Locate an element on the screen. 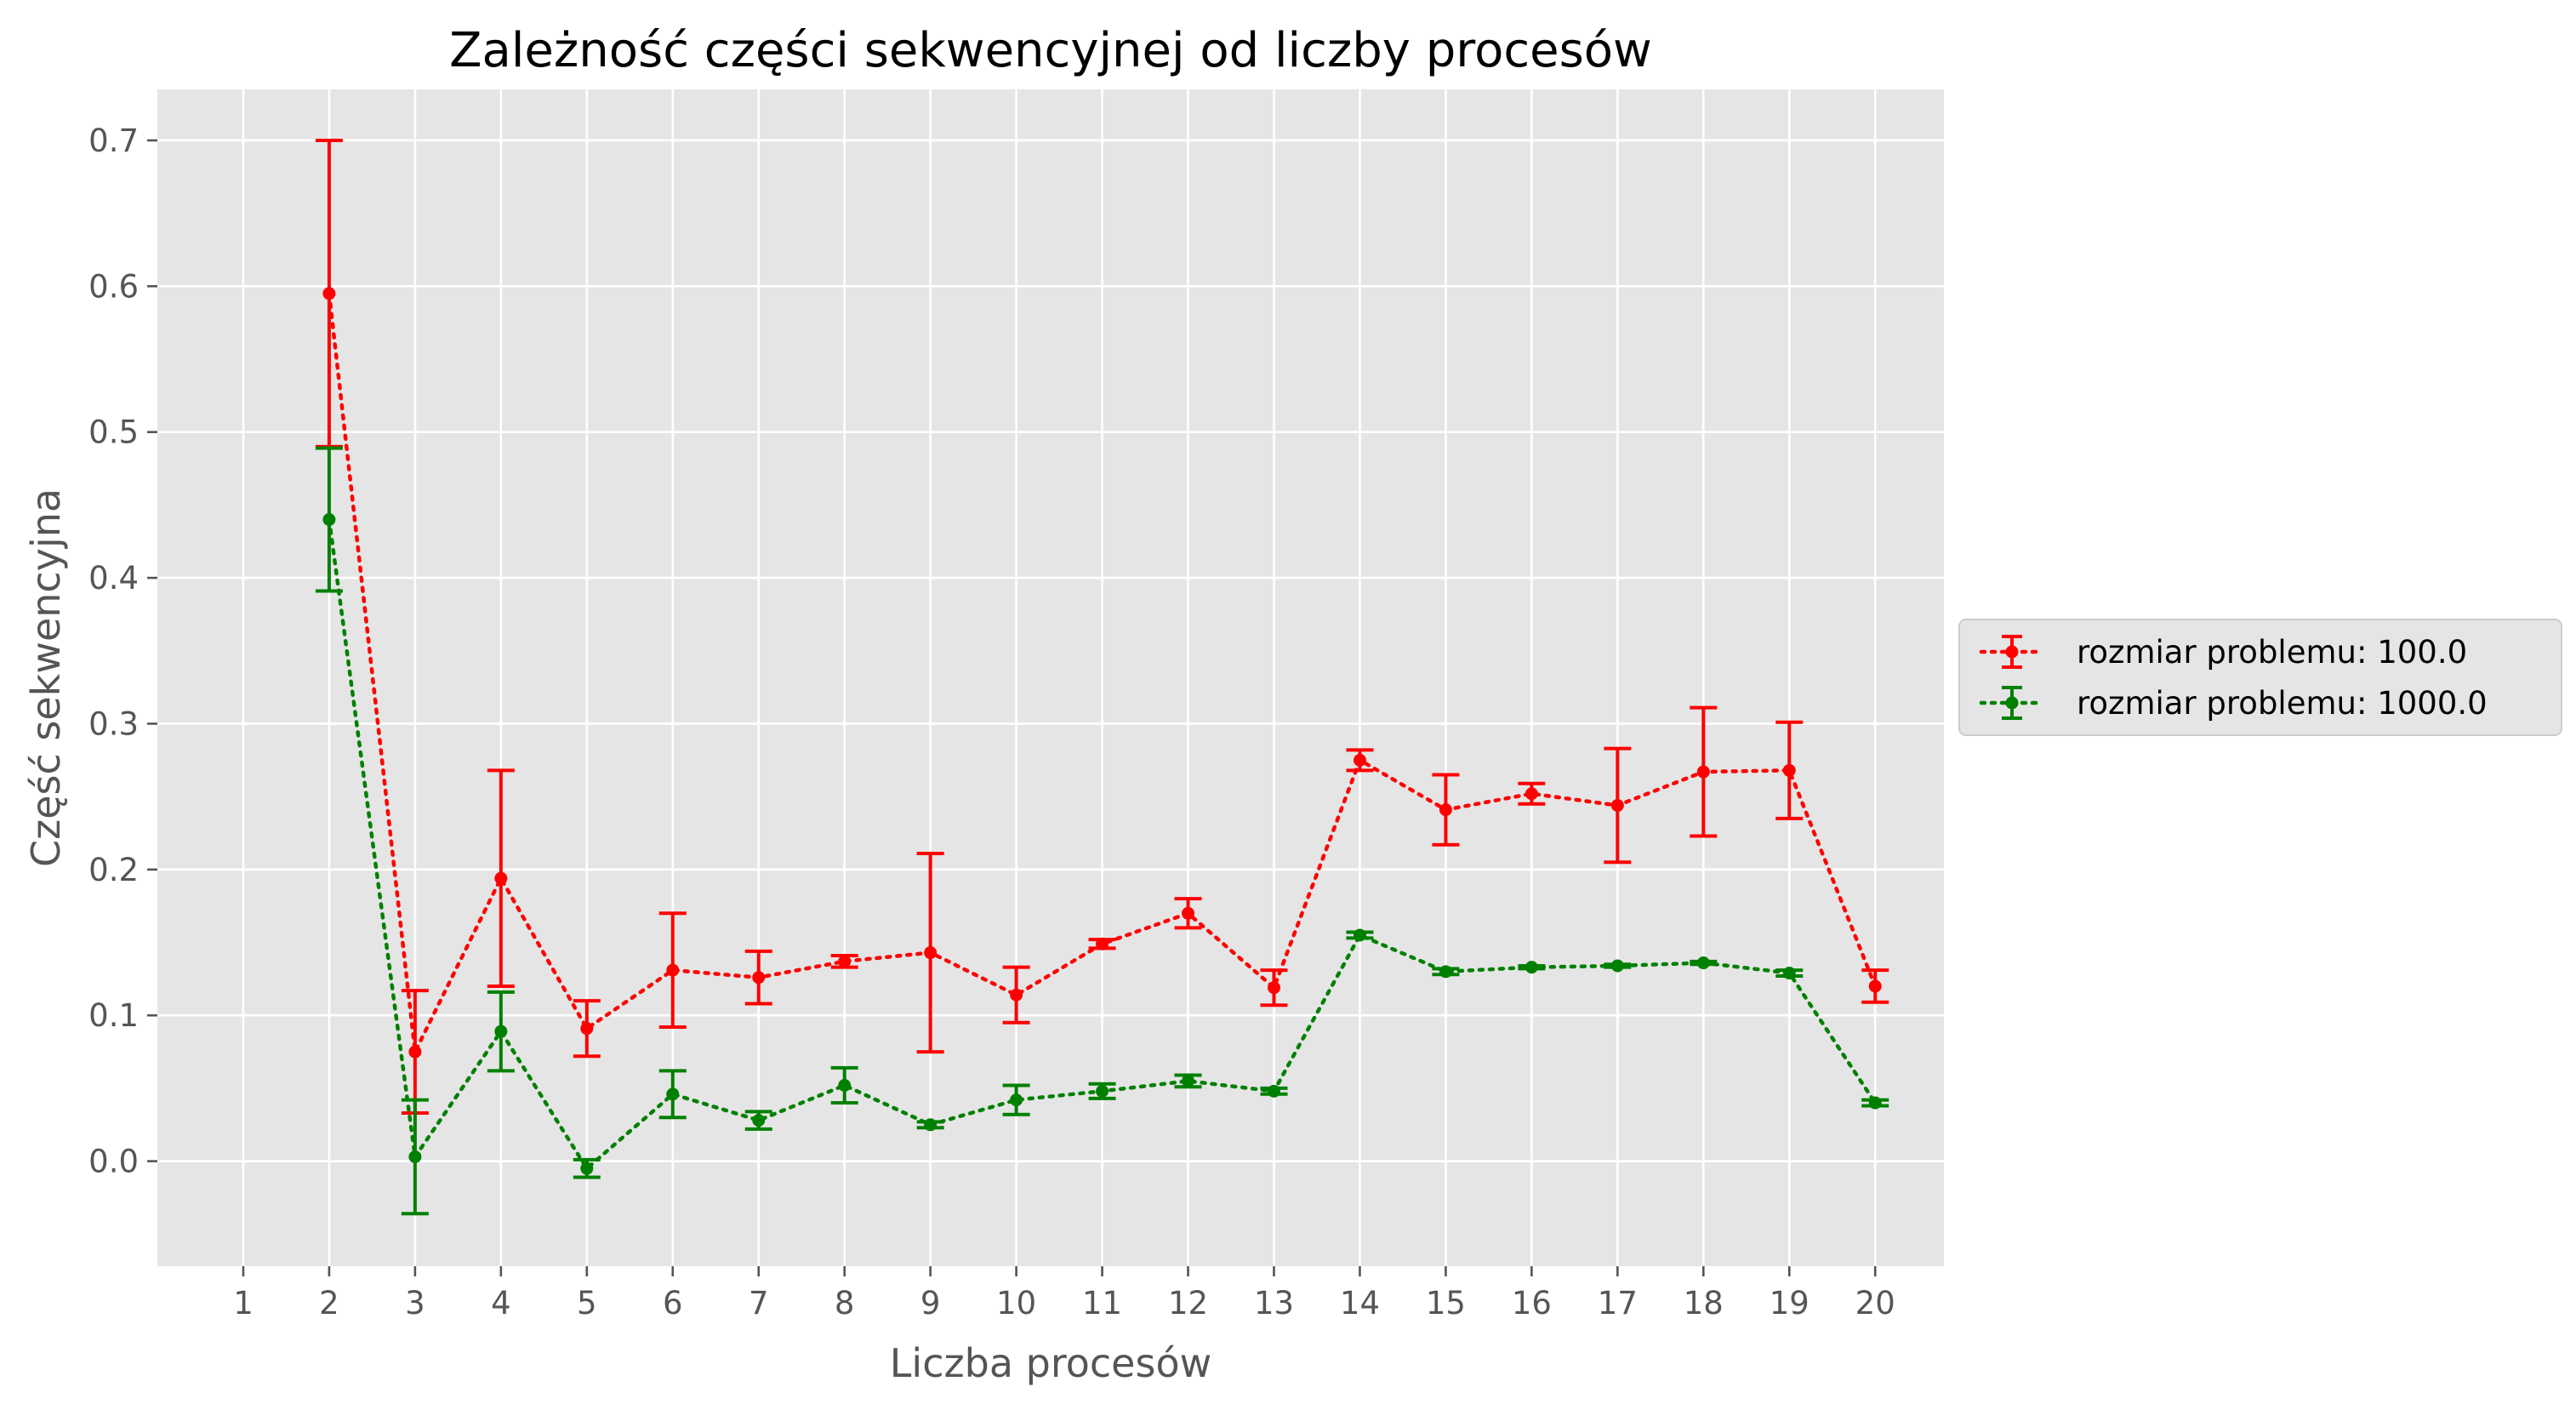 The image size is (2576, 1410). x-tick-label: 18 is located at coordinates (1704, 1303).